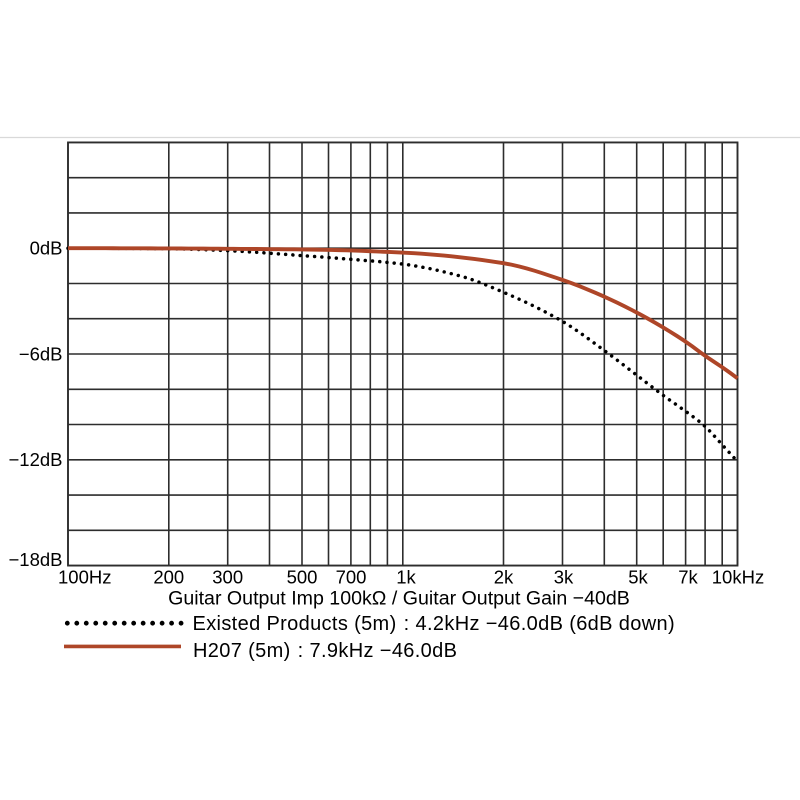  I want to click on svg-text: 5k, so click(638, 577).